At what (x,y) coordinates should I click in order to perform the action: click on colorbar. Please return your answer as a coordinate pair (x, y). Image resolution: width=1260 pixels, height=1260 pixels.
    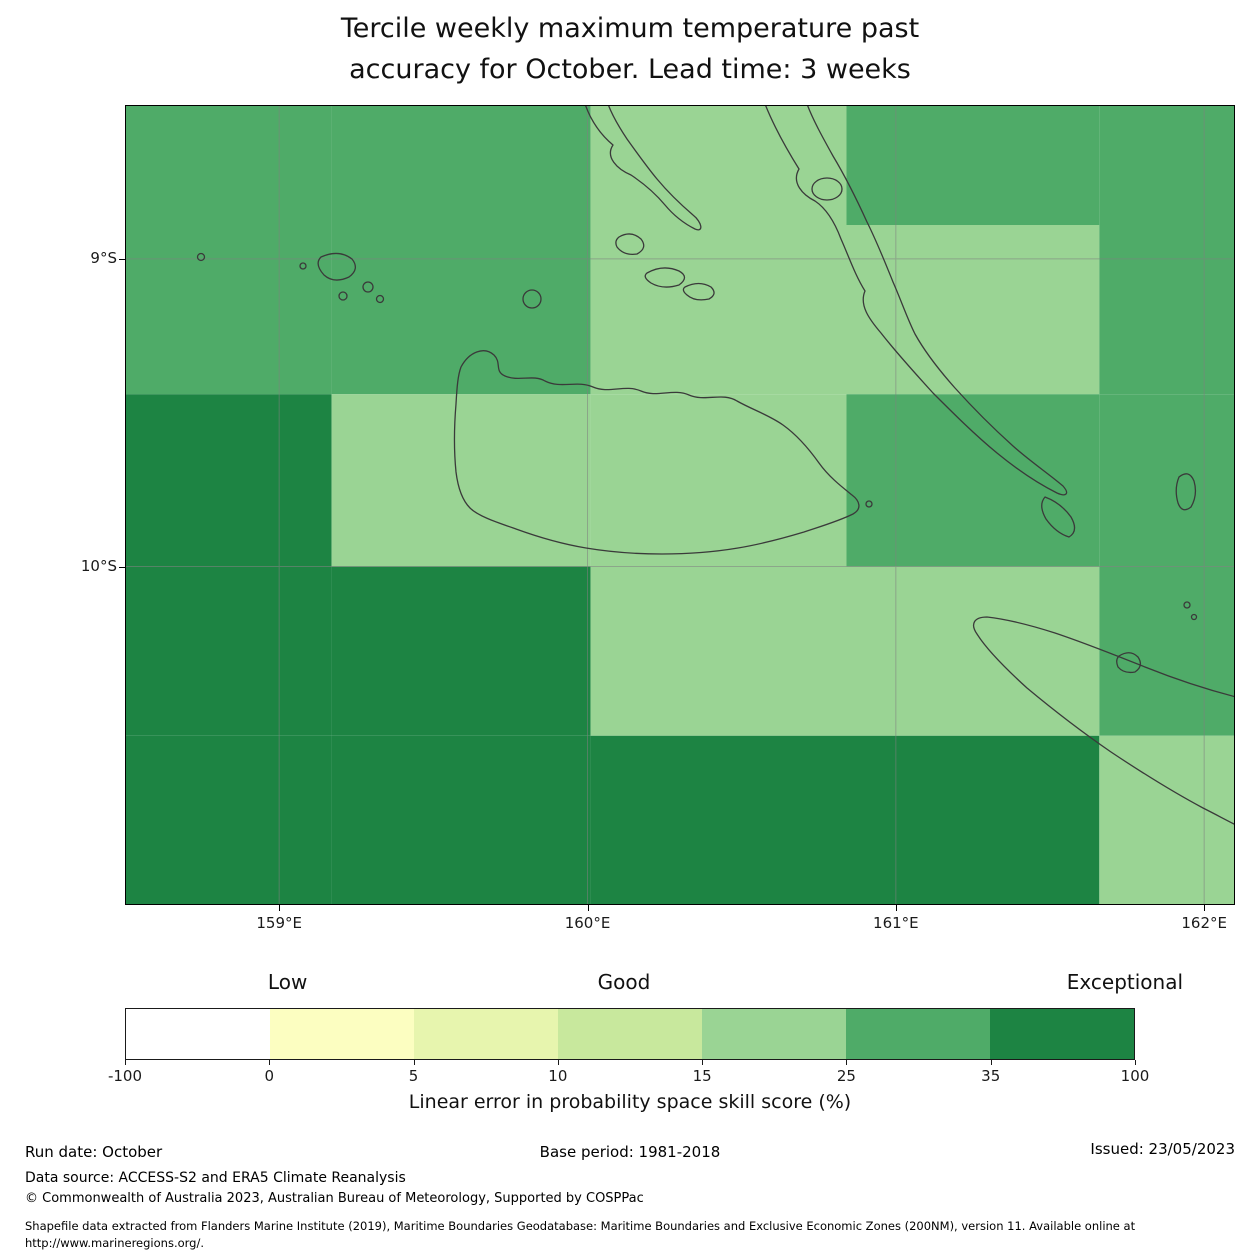
    Looking at the image, I should click on (630, 1034).